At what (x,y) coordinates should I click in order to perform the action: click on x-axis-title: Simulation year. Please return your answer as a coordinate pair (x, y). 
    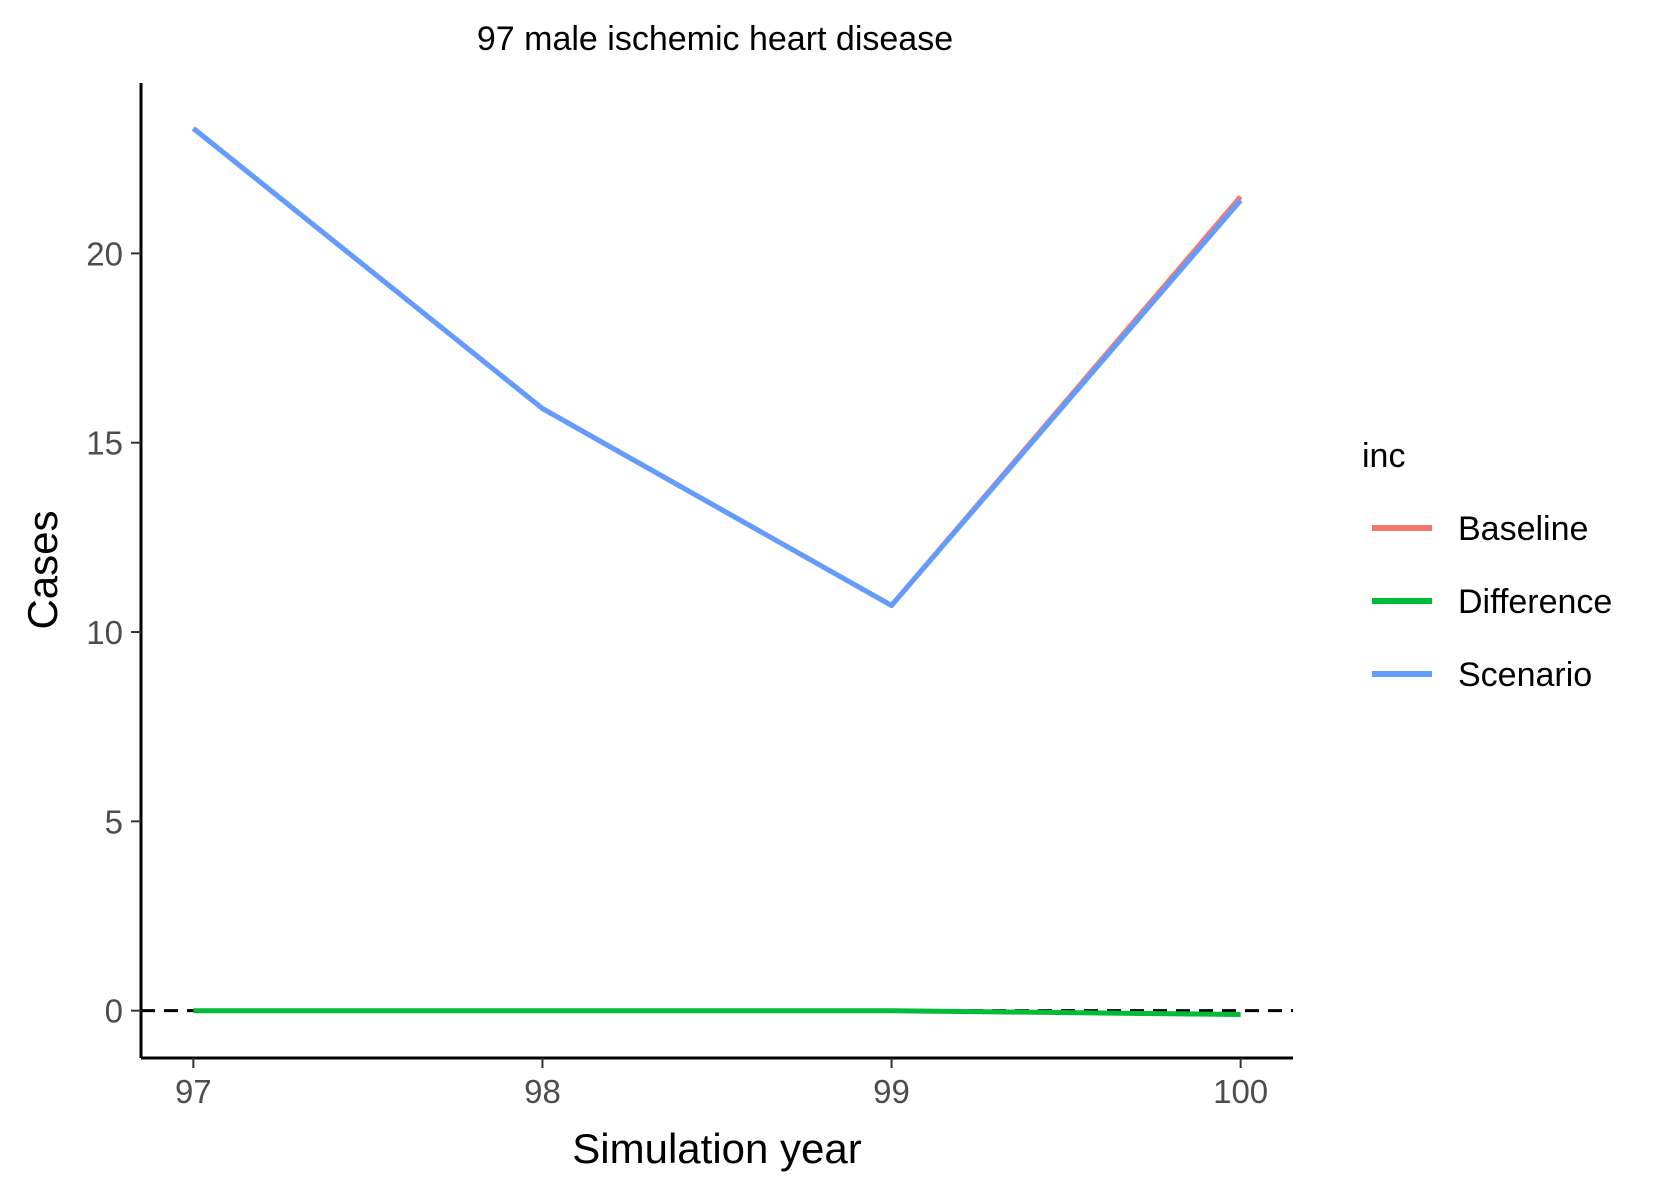
    Looking at the image, I should click on (716, 1148).